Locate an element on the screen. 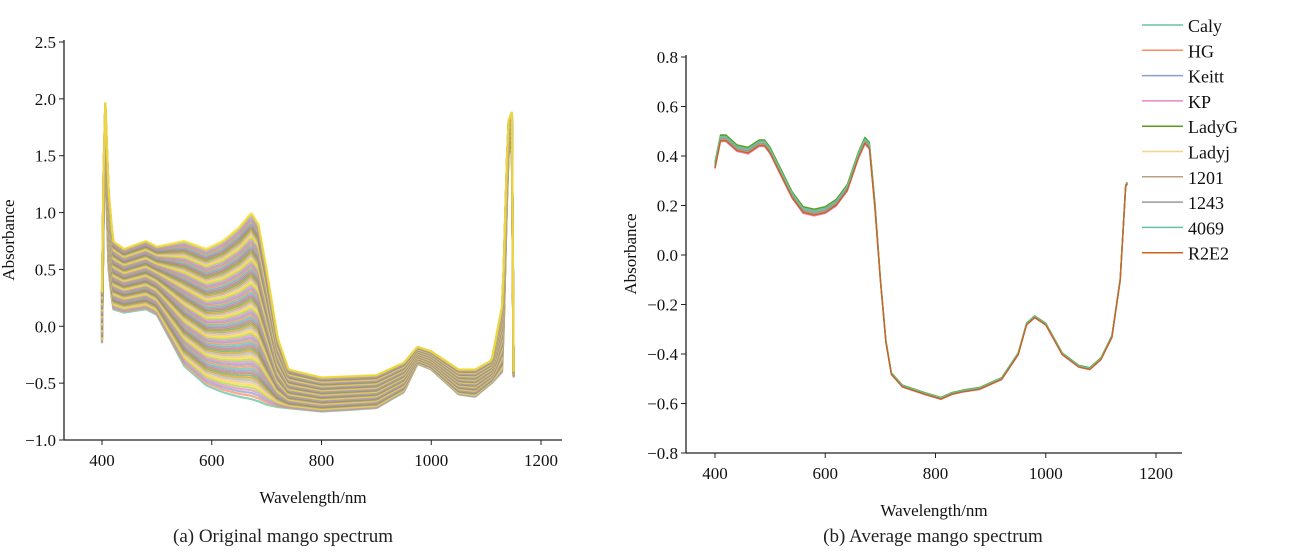 The height and width of the screenshot is (555, 1308). y-tick-label: 0.5 is located at coordinates (45, 269).